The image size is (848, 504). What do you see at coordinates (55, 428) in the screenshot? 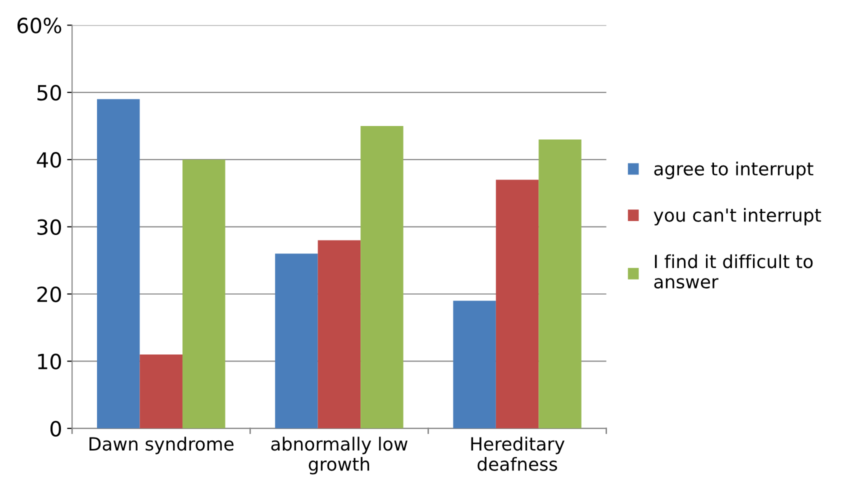
I see `y-tick-label: 0` at bounding box center [55, 428].